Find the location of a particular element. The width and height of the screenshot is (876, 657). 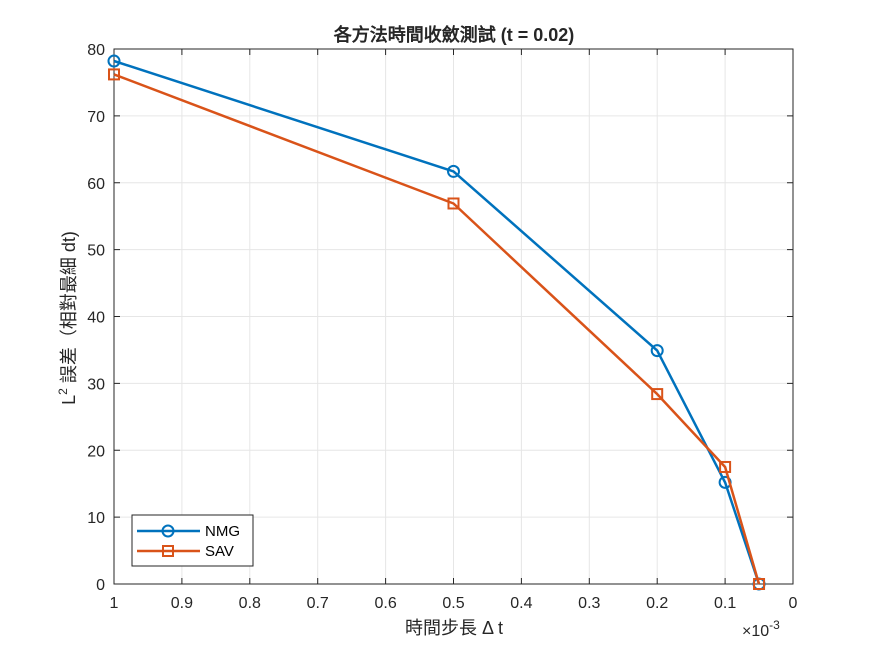

x-axis-label: 時間步長 Δ t is located at coordinates (454, 628).